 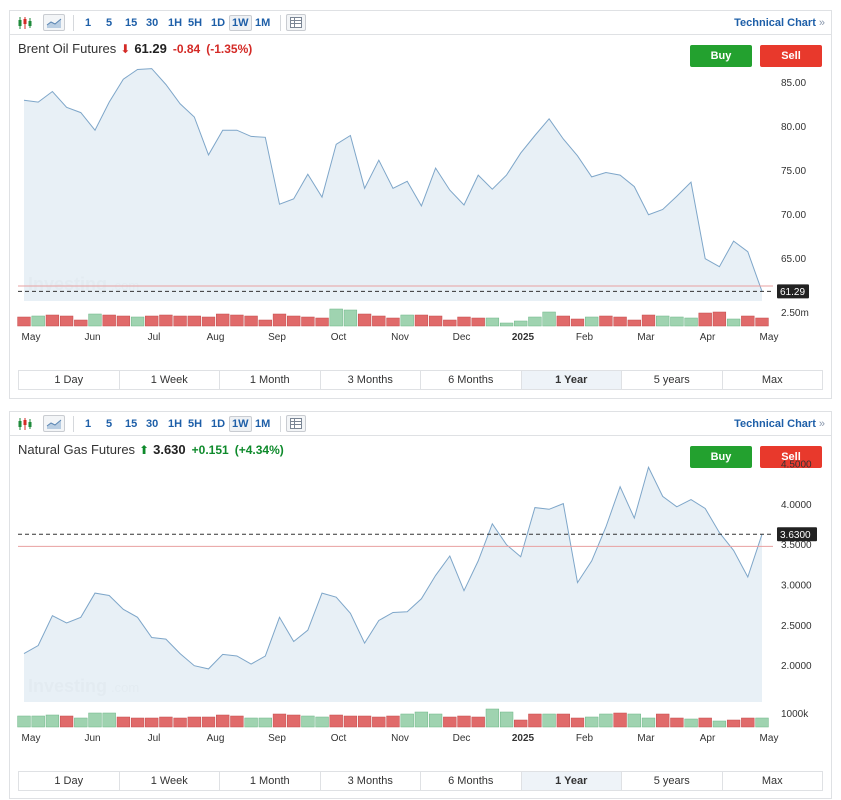 What do you see at coordinates (795, 313) in the screenshot?
I see `volume-axis-label: 2.50m` at bounding box center [795, 313].